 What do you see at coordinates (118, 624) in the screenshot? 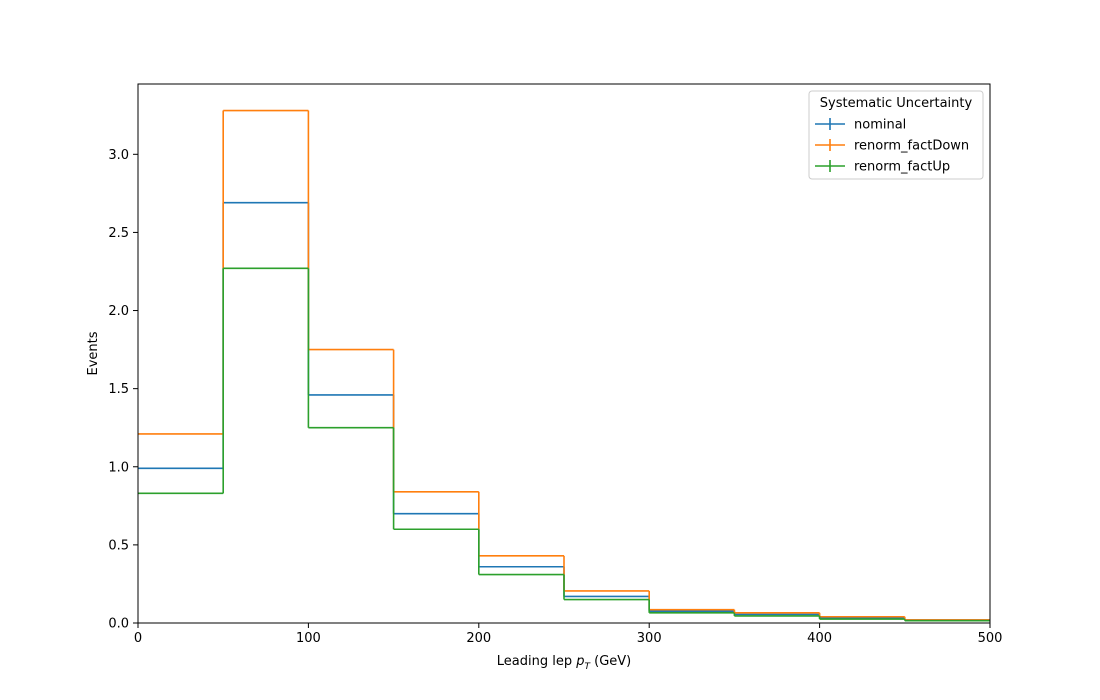
I see `y-tick-label: 0.0` at bounding box center [118, 624].